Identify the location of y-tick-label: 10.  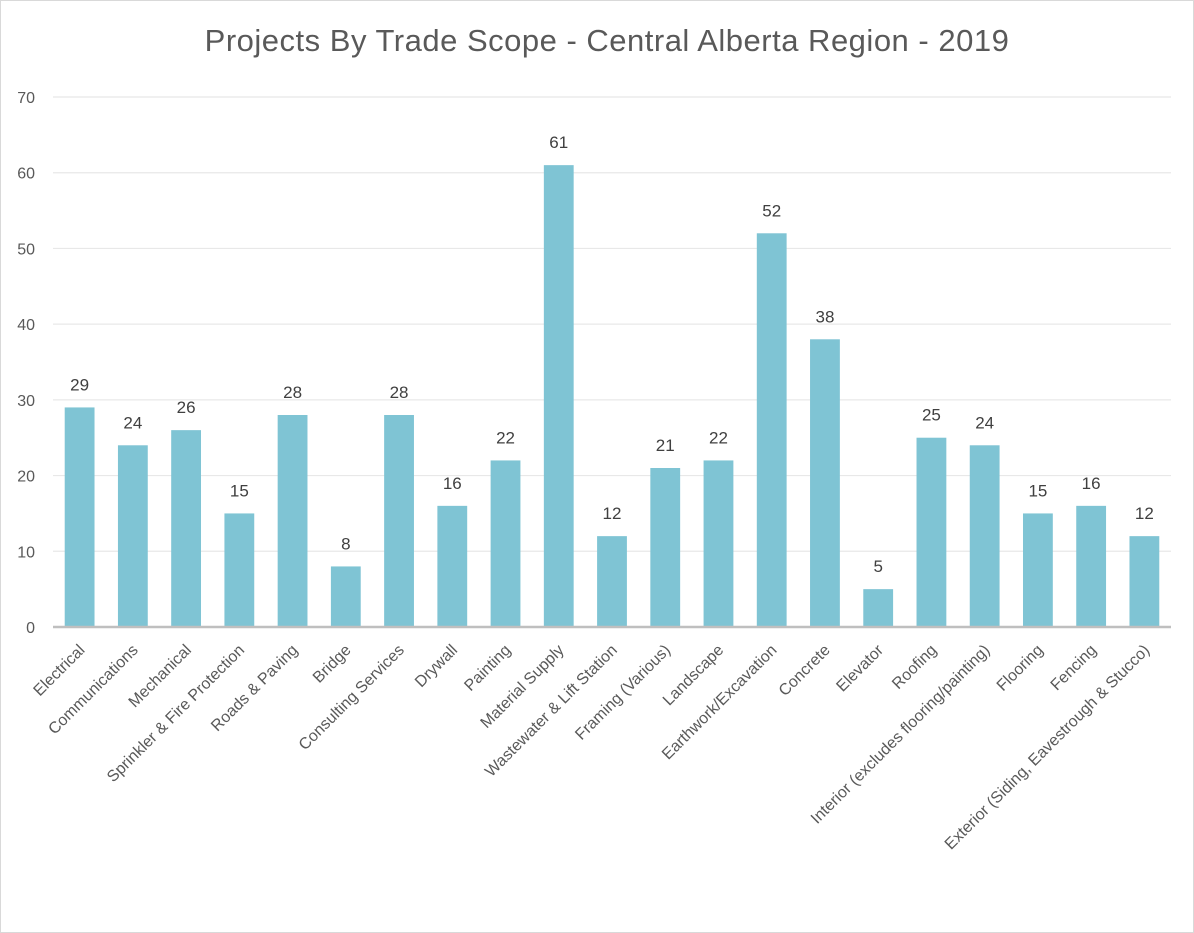
(26, 552).